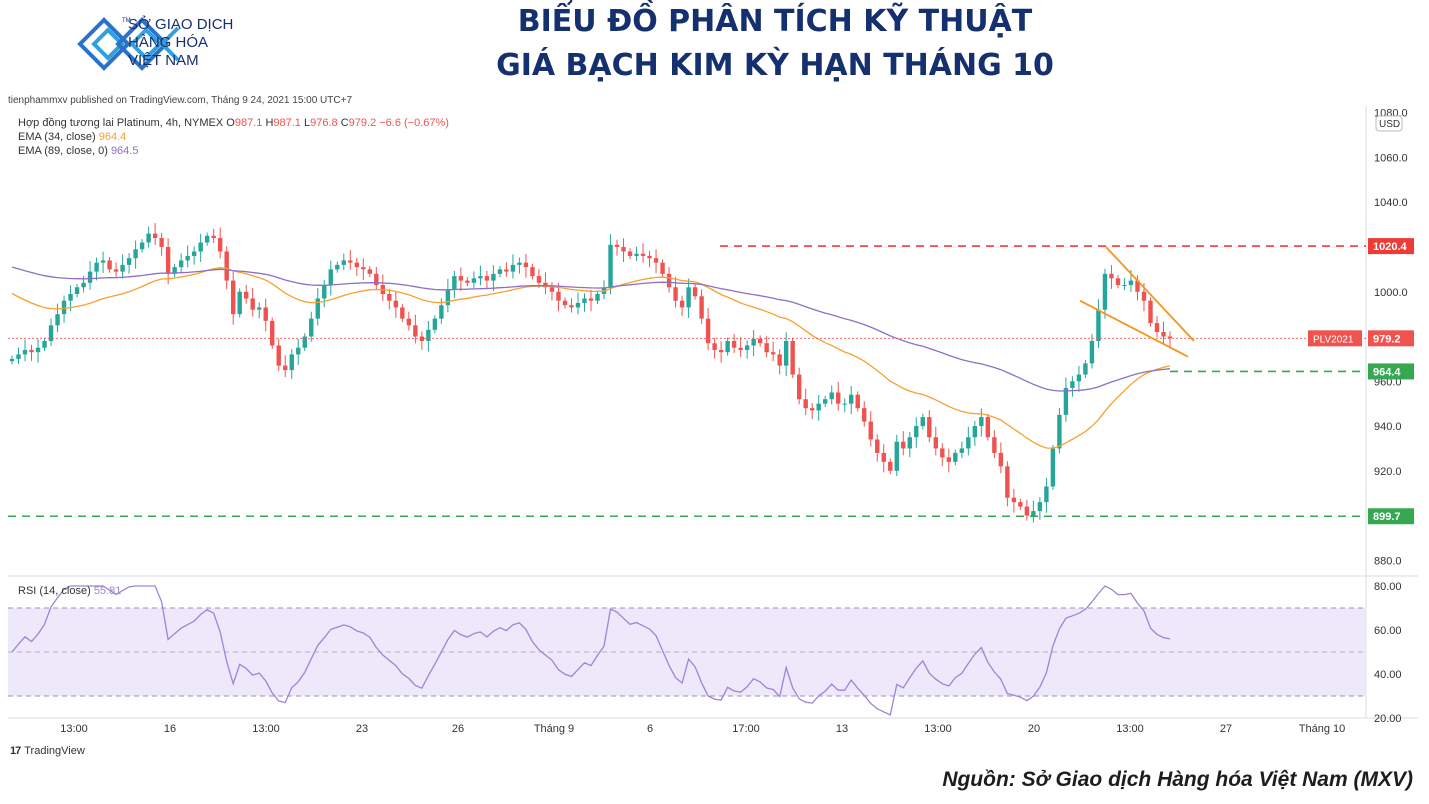 The image size is (1429, 804). I want to click on time-tick-label: Tháng 10, so click(1322, 729).